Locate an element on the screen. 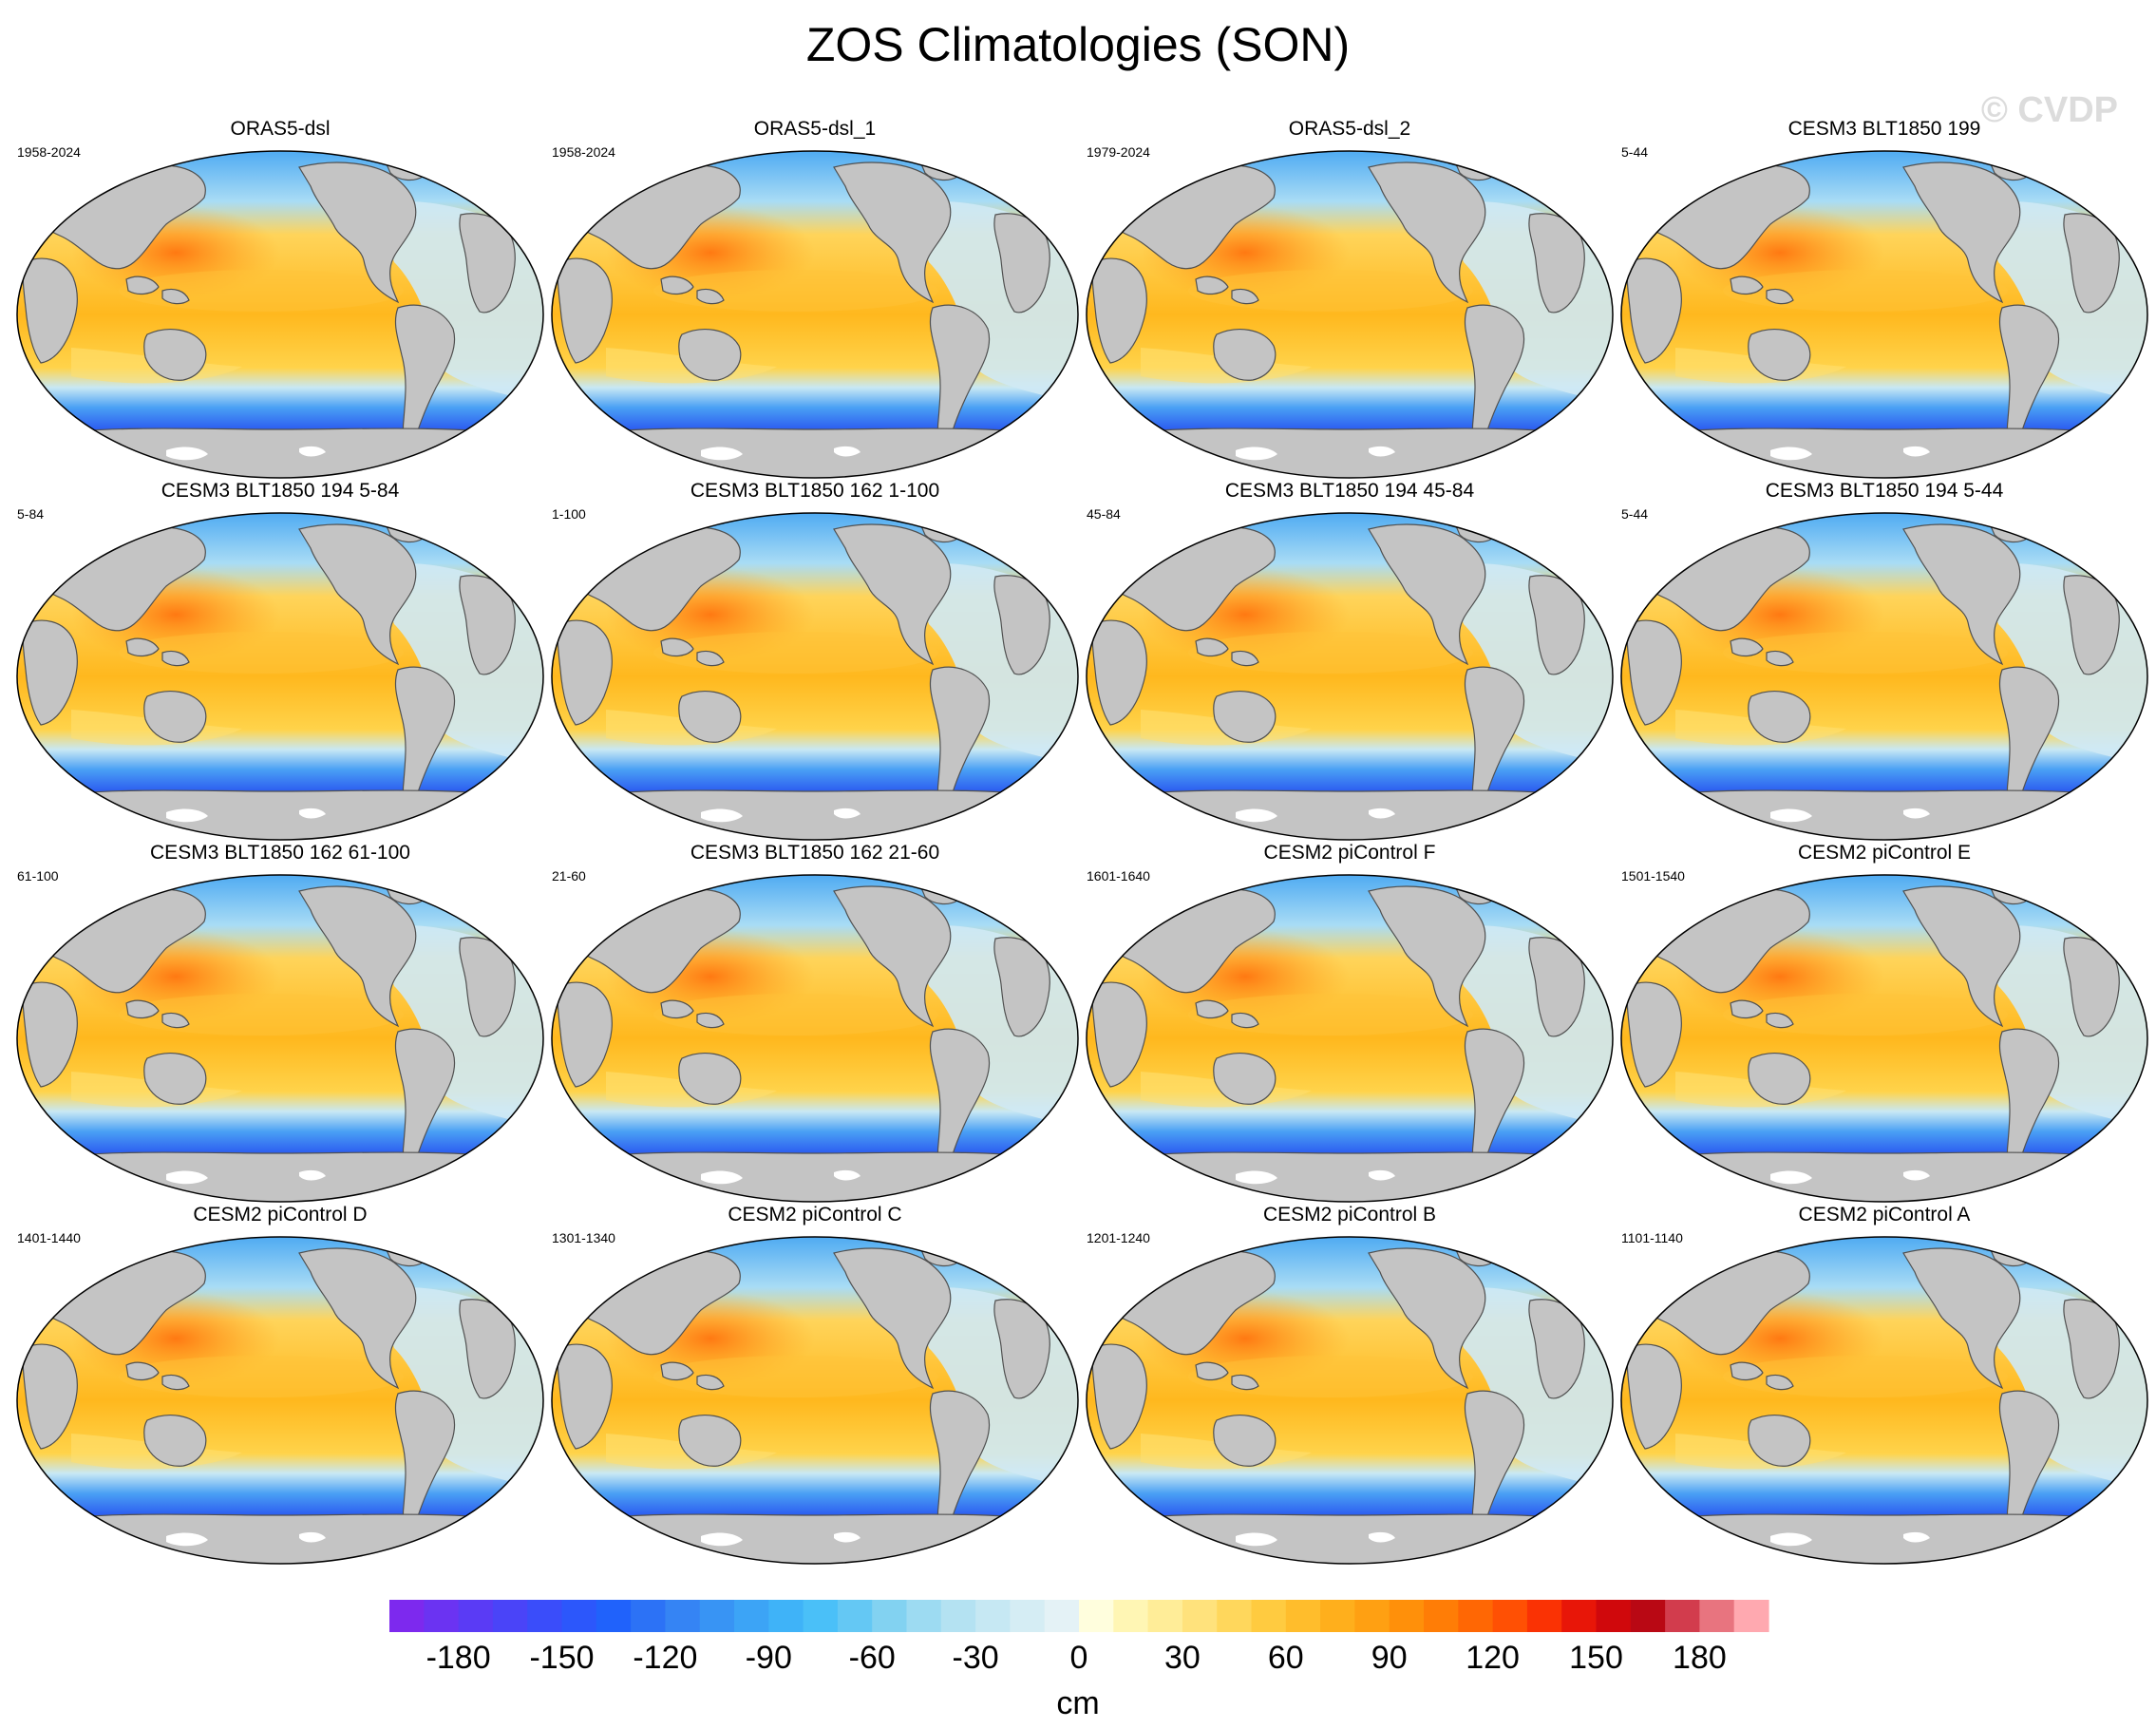  map-panel: CESM2 piControl C 1301-1340 is located at coordinates (815, 1384).